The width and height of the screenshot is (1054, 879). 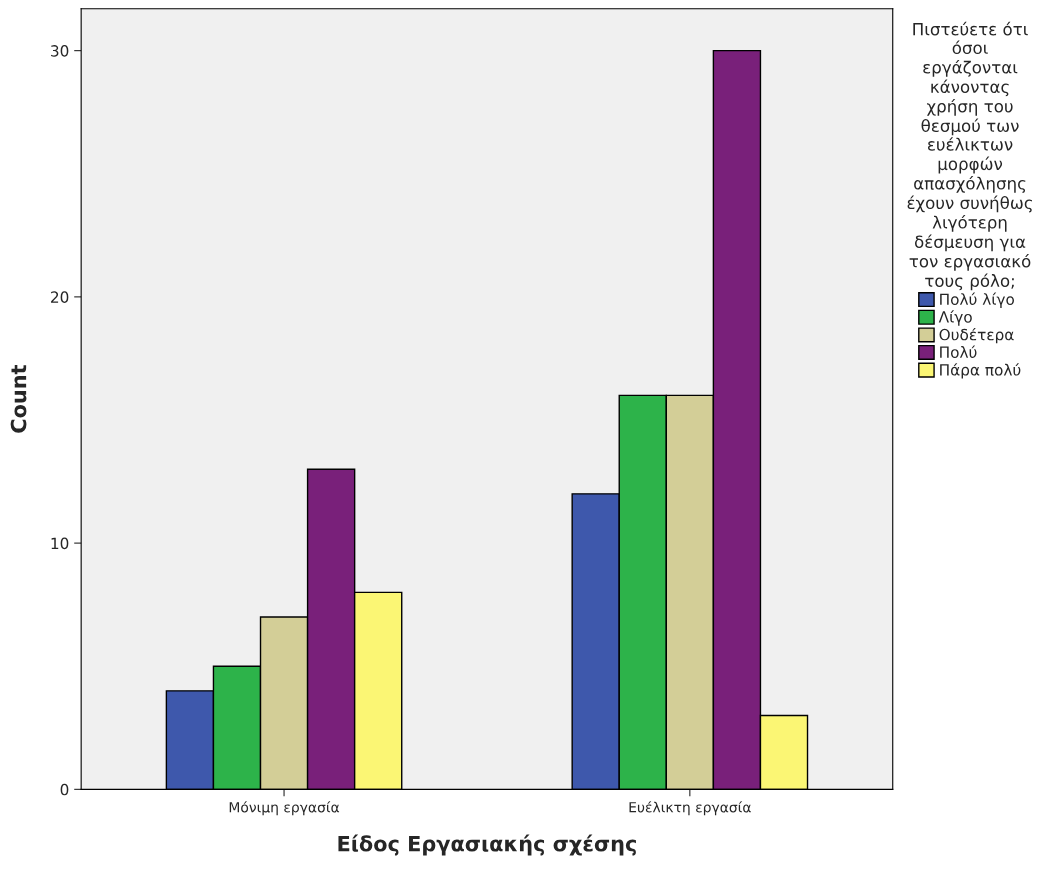 I want to click on x-axis-title: Είδος Εργασιακής σχέσης, so click(x=487, y=845).